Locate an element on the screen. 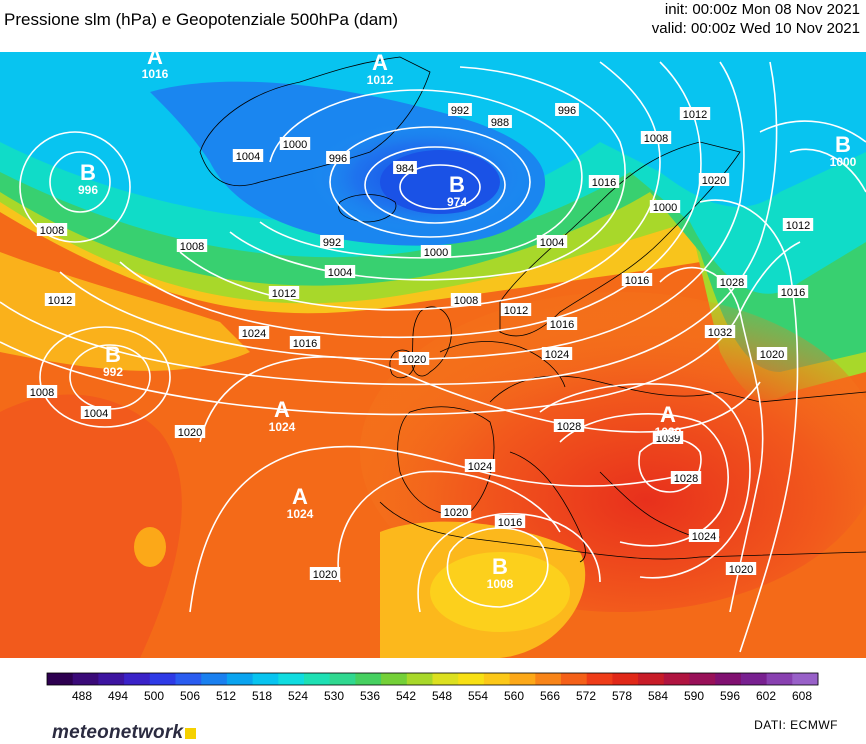  color-scale-tick-label: 512 is located at coordinates (226, 696).